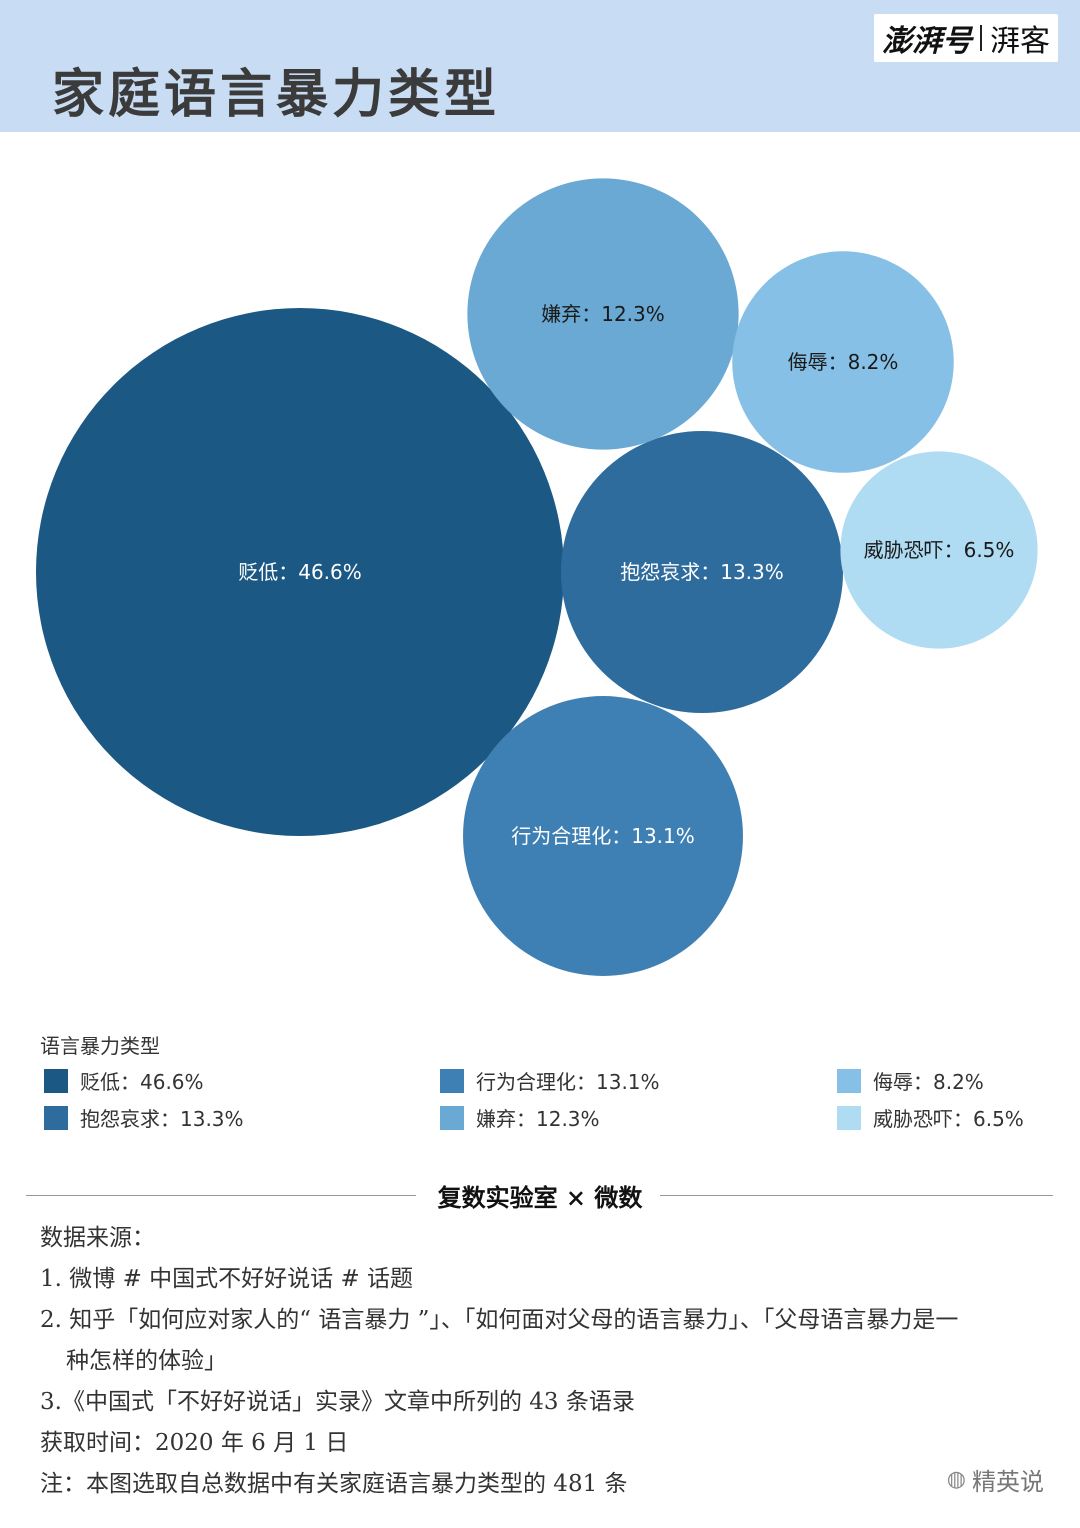 This screenshot has height=1528, width=1080. I want to click on bubble-label-2: 行为合理化：13.1%, so click(603, 836).